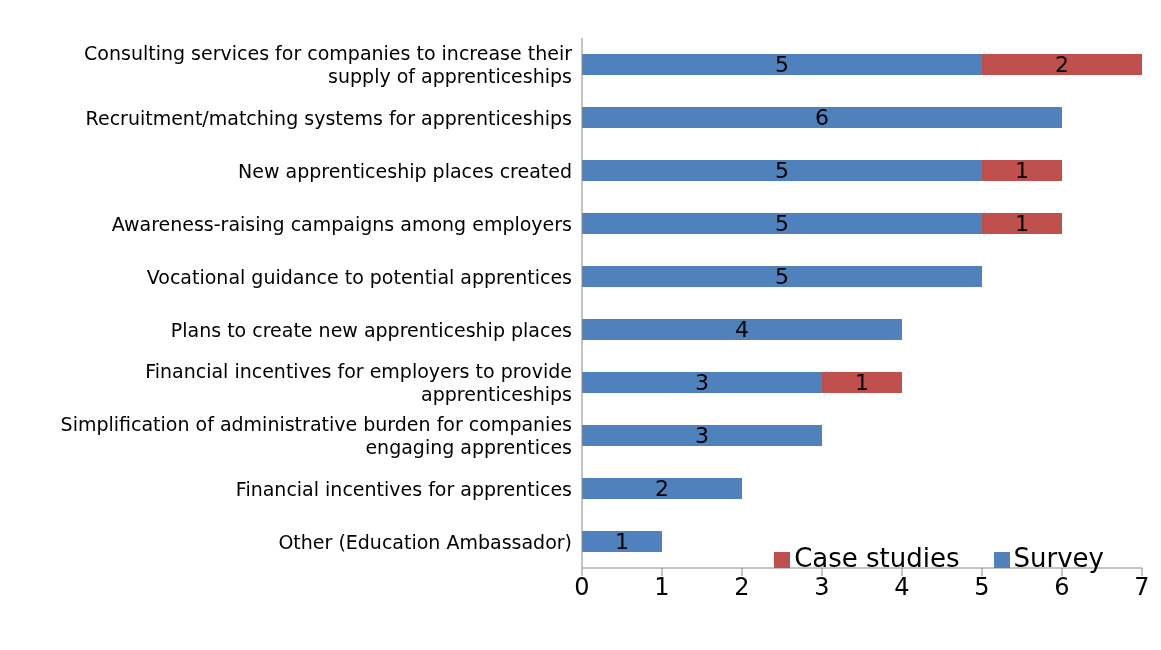  What do you see at coordinates (1062, 587) in the screenshot?
I see `x-tick-label: 6` at bounding box center [1062, 587].